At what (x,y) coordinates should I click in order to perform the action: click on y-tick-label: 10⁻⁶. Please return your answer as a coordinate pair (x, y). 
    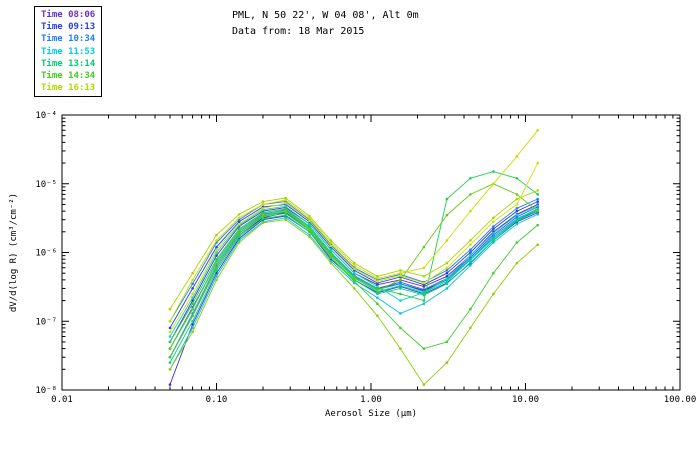
    Looking at the image, I should click on (46, 254).